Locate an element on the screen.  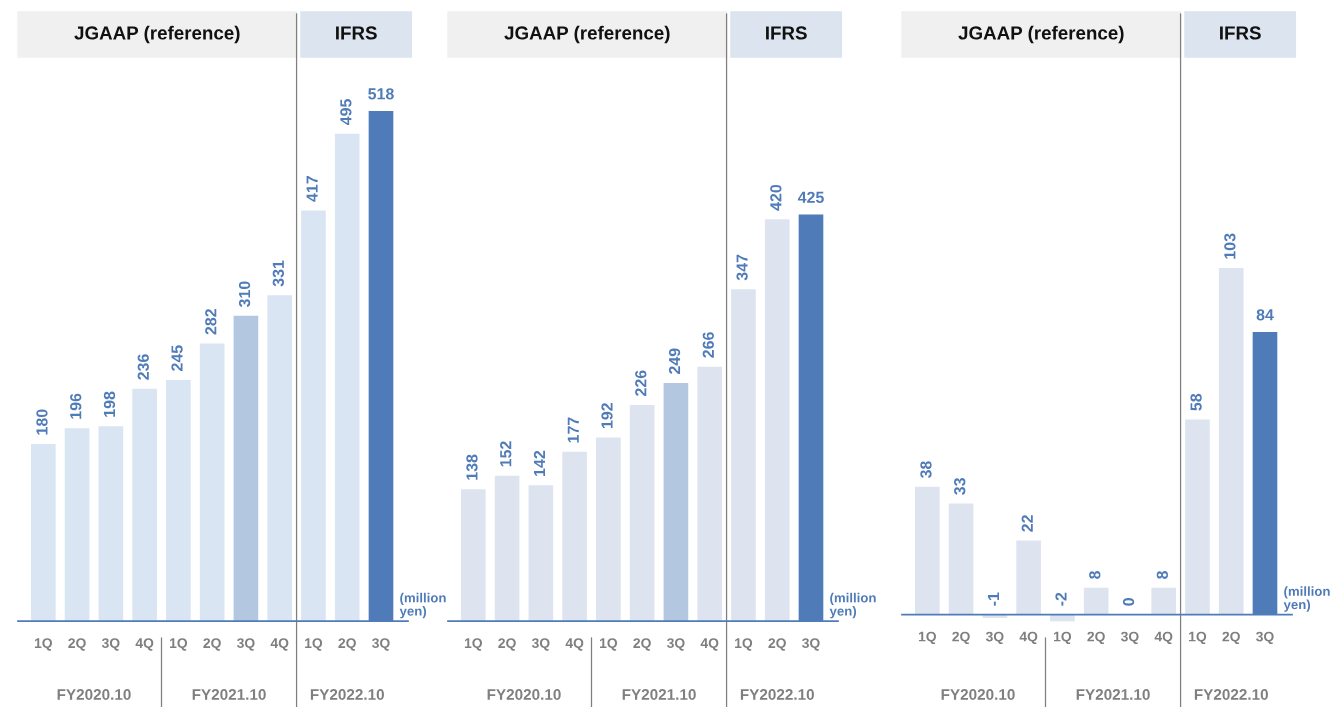
data-label: 249 is located at coordinates (674, 361).